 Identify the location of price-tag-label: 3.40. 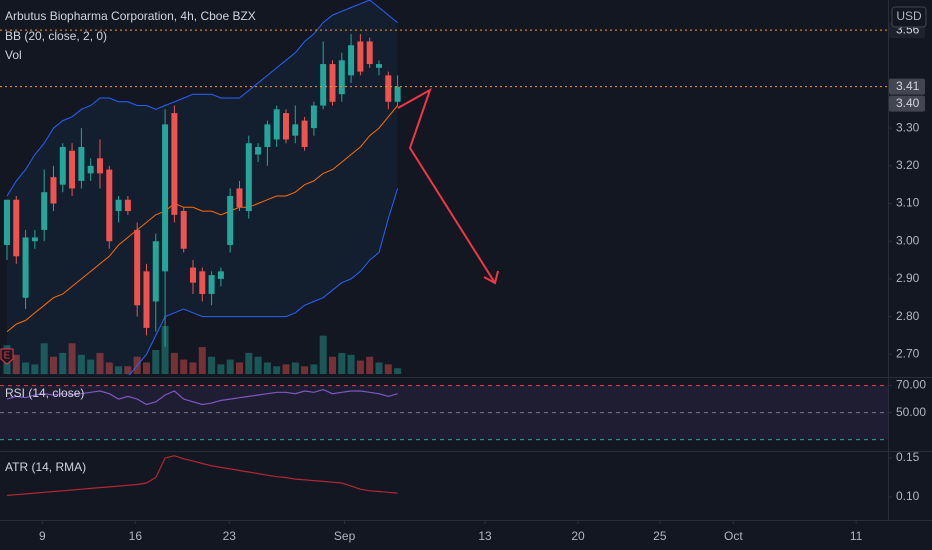
(908, 103).